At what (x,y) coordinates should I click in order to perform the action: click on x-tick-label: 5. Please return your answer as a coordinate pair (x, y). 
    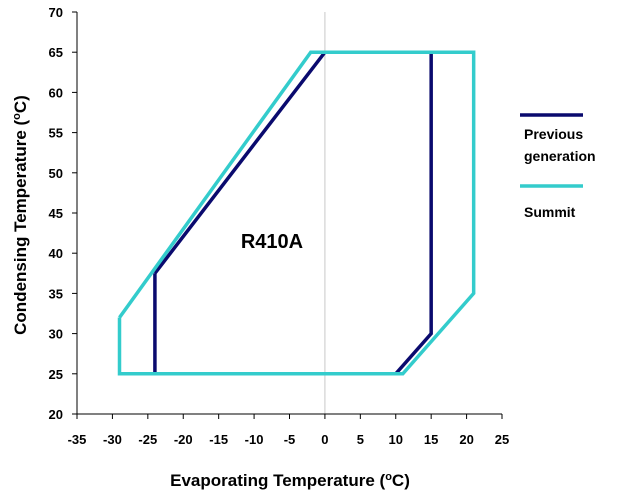
    Looking at the image, I should click on (360, 439).